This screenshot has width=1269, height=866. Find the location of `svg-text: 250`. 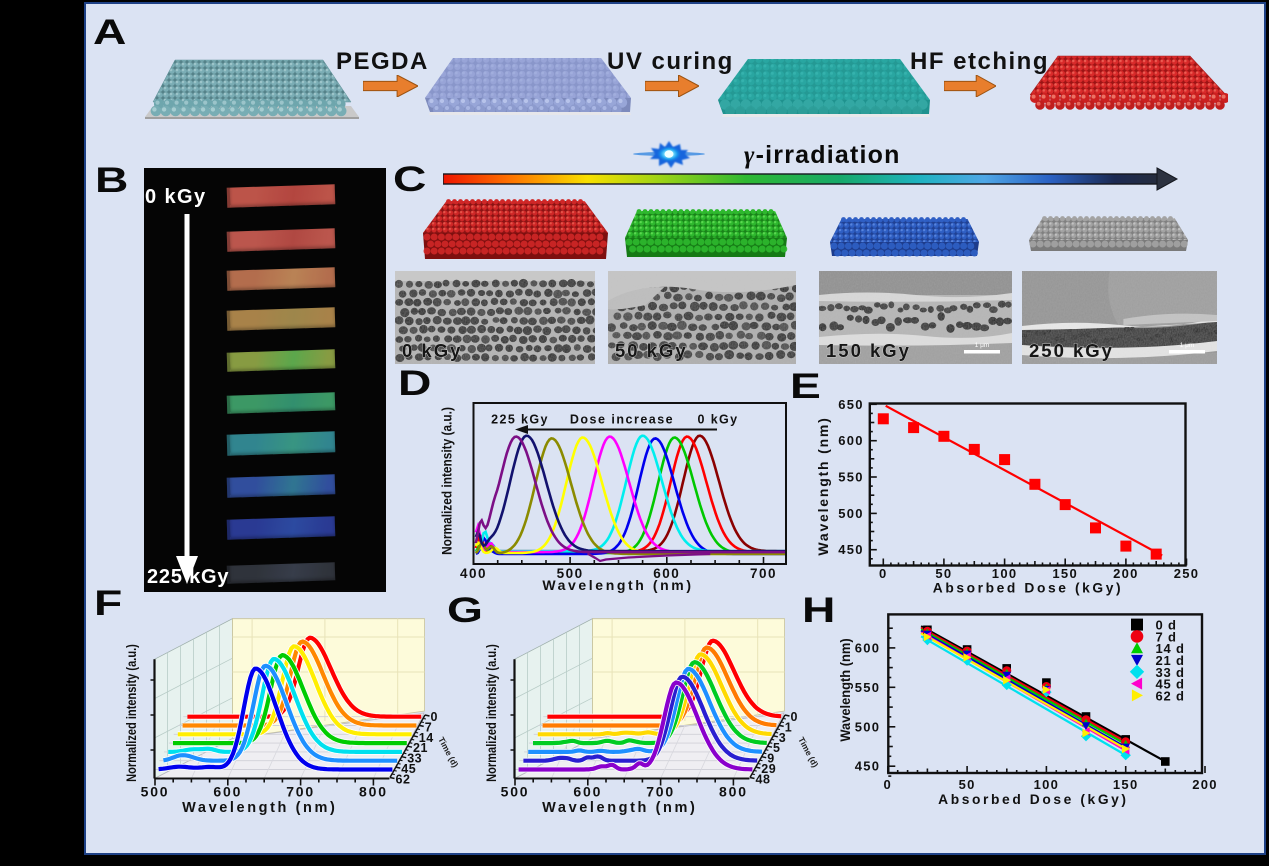

svg-text: 250 is located at coordinates (1187, 573).